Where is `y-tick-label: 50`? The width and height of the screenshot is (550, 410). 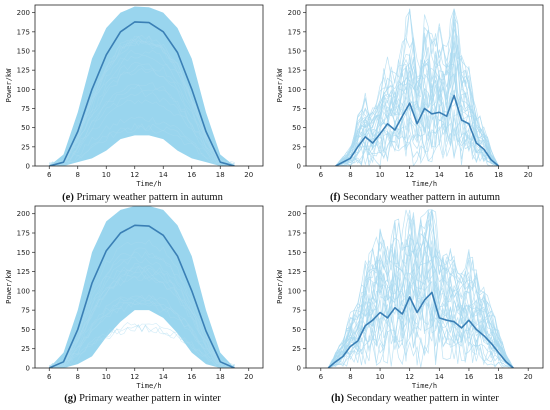
y-tick-label: 50 is located at coordinates (296, 330).